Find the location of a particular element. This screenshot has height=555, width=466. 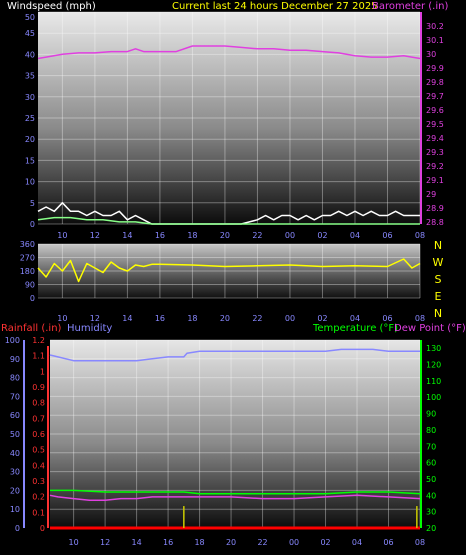

panel3-series-temperature-f is located at coordinates (235, 492).